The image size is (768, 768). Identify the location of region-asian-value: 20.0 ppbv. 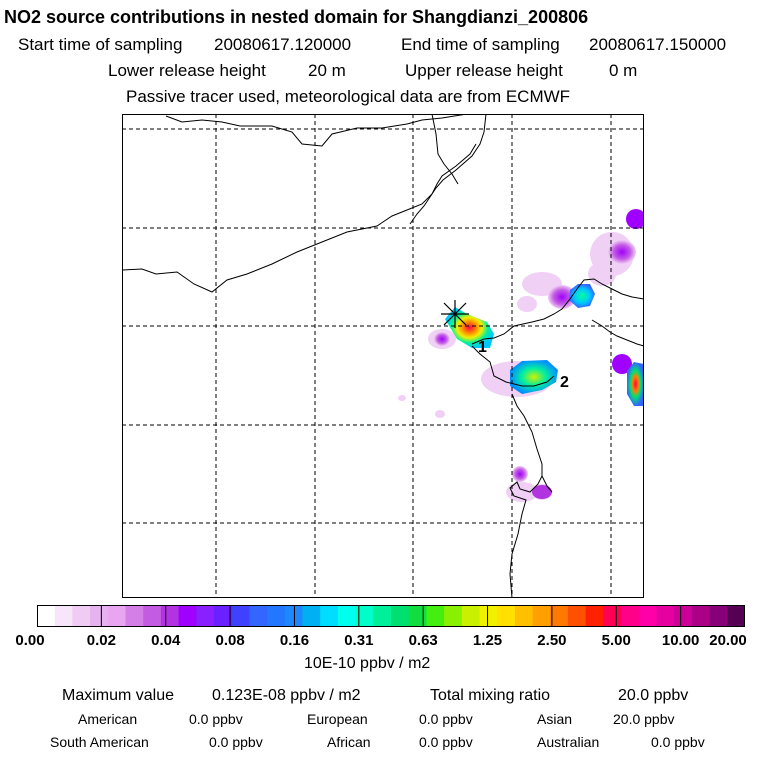
(644, 719).